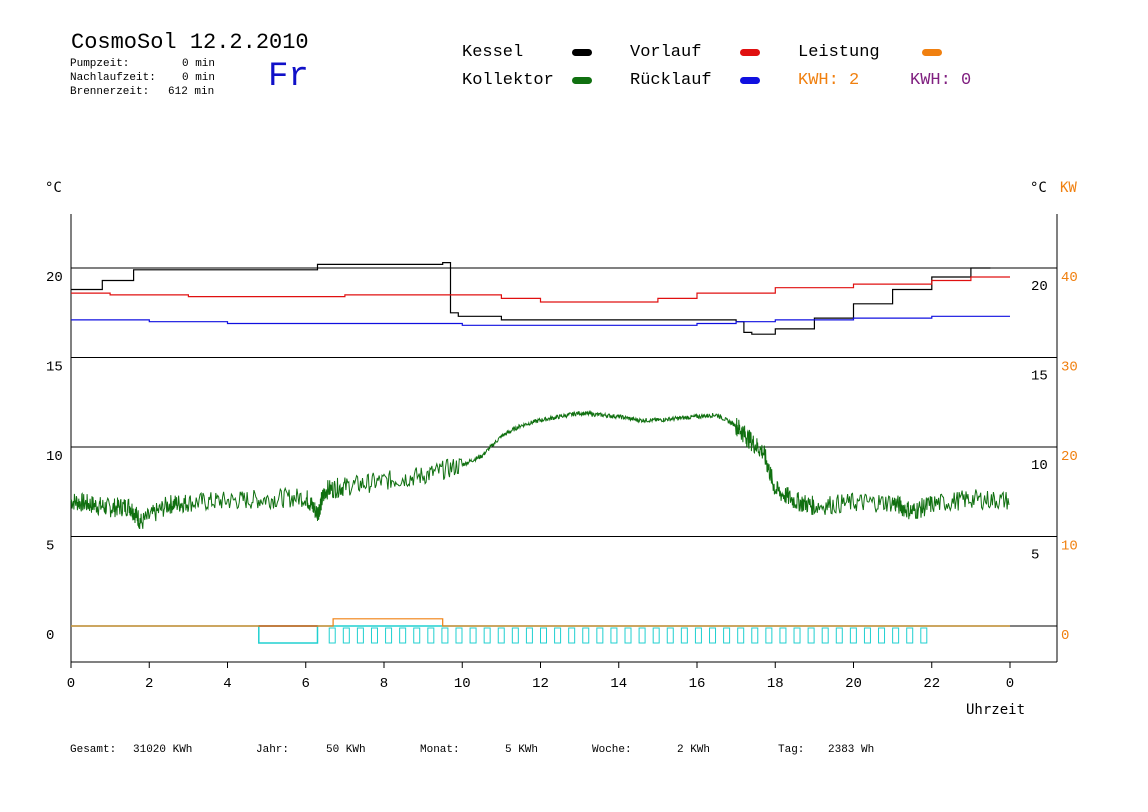 The width and height of the screenshot is (1148, 812). I want to click on nachlauf-time-label: Nachlaufzeit:, so click(113, 78).